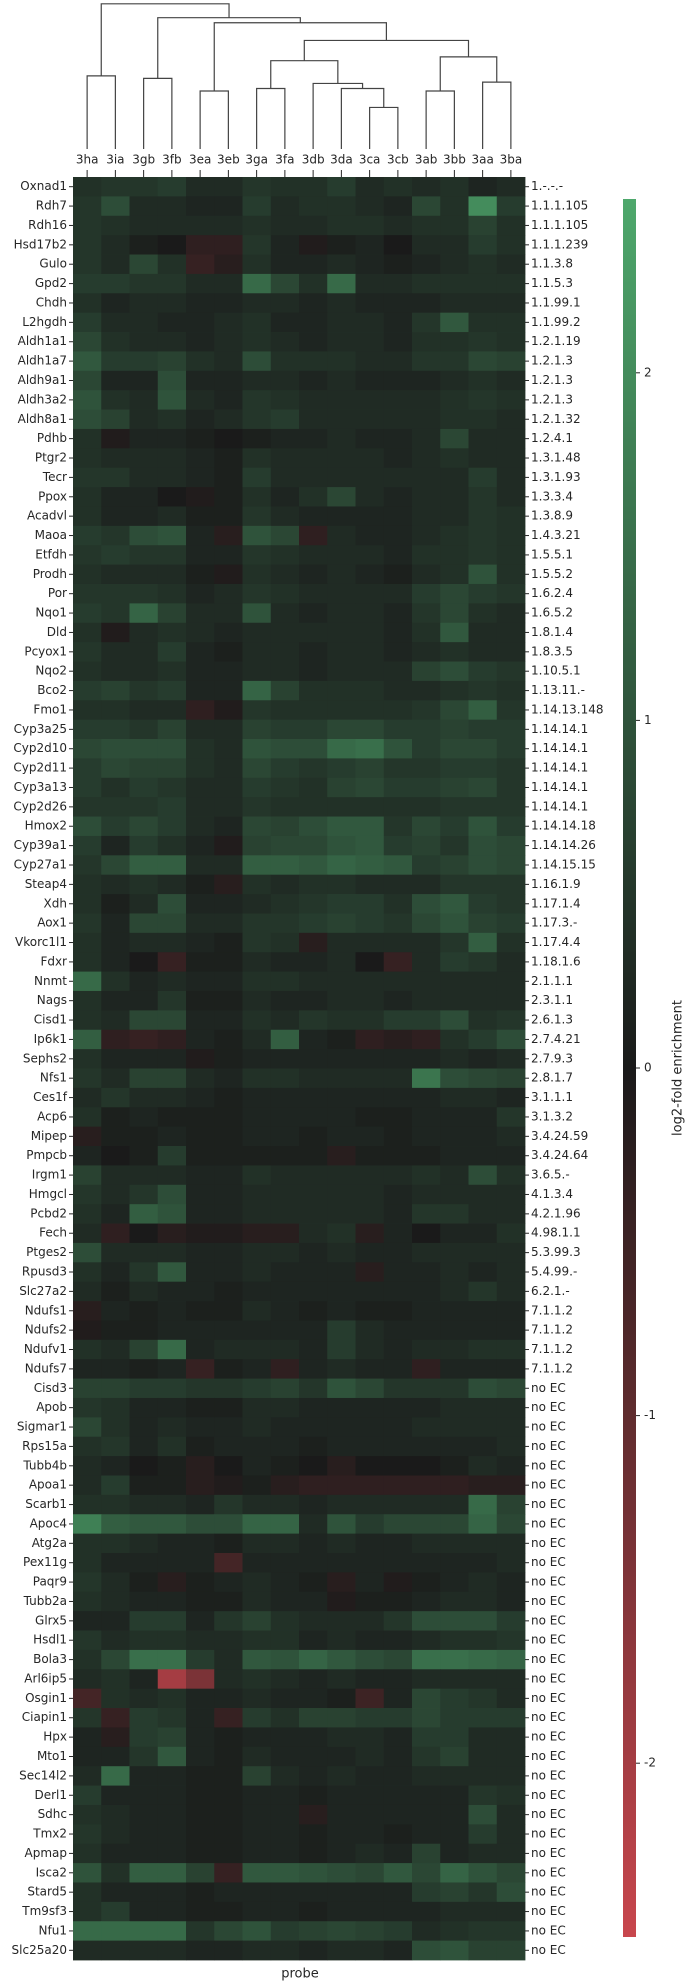  What do you see at coordinates (40, 729) in the screenshot?
I see `row-label: Cyp3a25` at bounding box center [40, 729].